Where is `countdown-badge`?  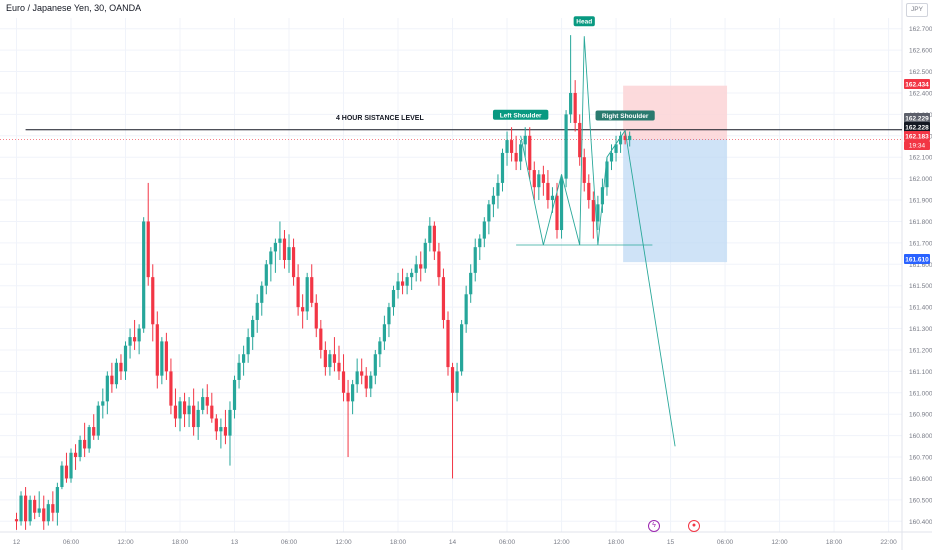
countdown-badge is located at coordinates (917, 145).